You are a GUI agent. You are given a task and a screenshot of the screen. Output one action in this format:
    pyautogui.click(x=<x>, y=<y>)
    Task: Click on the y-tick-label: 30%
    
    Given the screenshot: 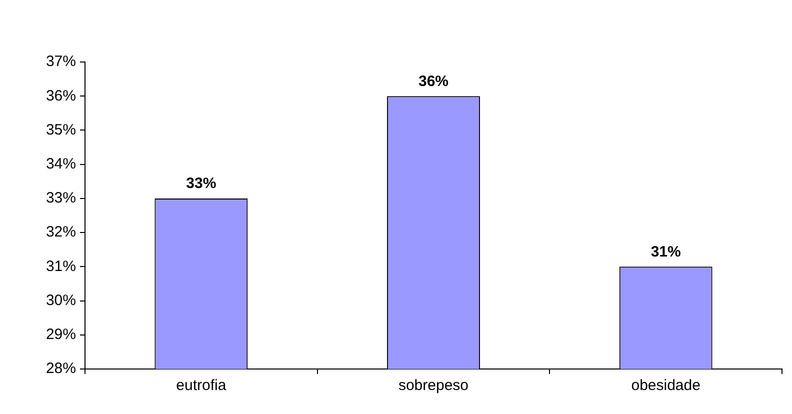 What is the action you would take?
    pyautogui.click(x=61, y=300)
    